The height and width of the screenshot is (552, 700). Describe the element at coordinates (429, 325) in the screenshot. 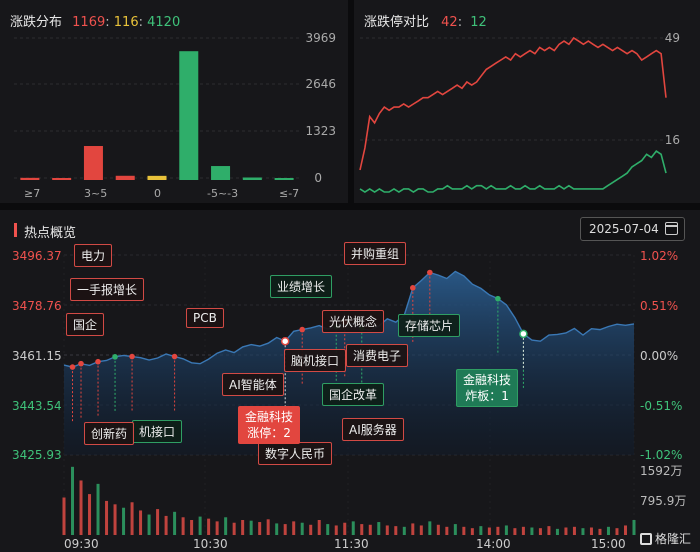

I see `tag-cuncun: 存储芯片` at that location.